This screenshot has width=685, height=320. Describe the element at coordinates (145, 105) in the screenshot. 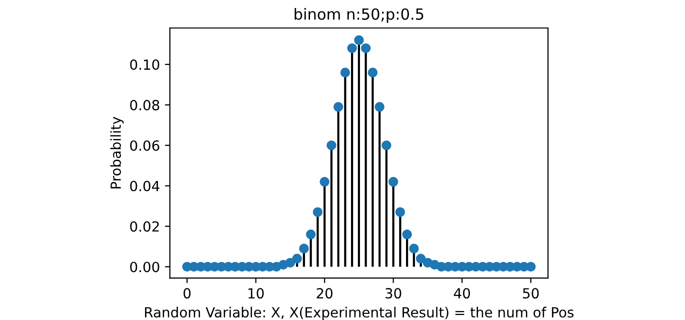

I see `y-tick-label: 0.08` at that location.